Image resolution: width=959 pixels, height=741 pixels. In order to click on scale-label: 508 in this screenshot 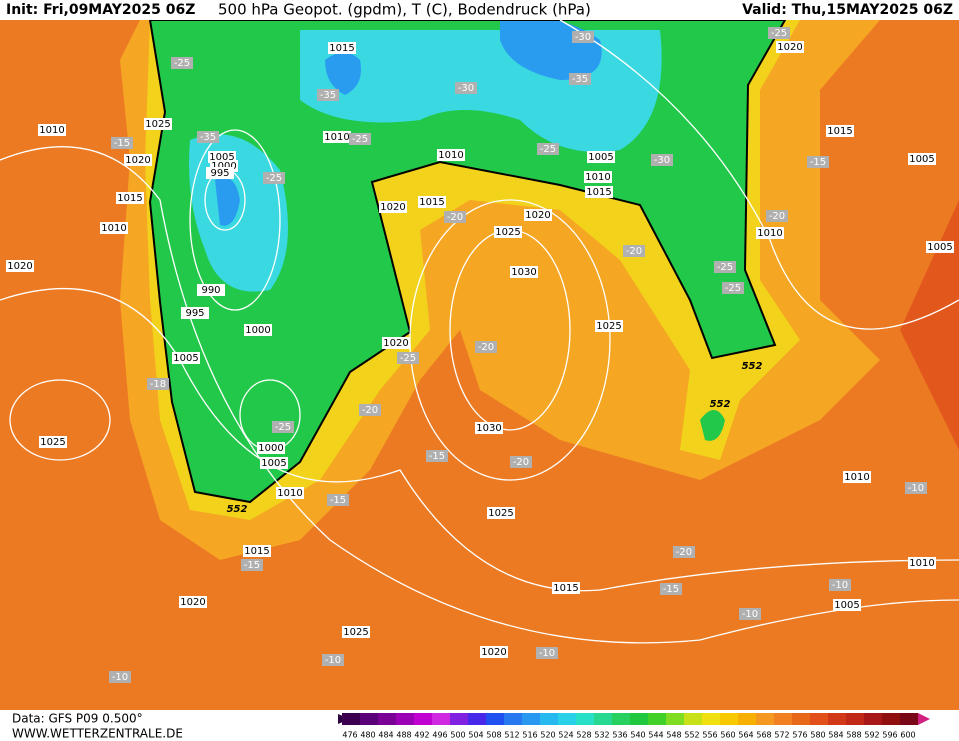, I will do `click(493, 735)`.